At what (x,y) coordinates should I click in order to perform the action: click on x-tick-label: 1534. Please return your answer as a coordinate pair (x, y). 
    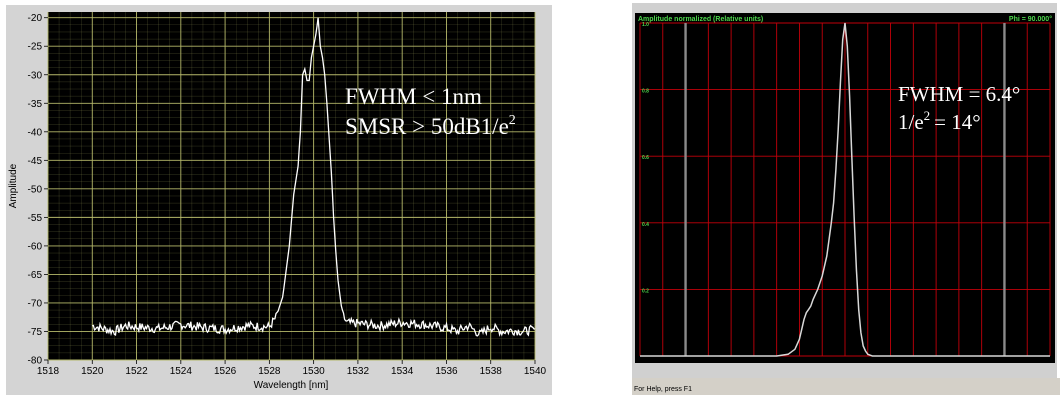
    Looking at the image, I should click on (402, 371).